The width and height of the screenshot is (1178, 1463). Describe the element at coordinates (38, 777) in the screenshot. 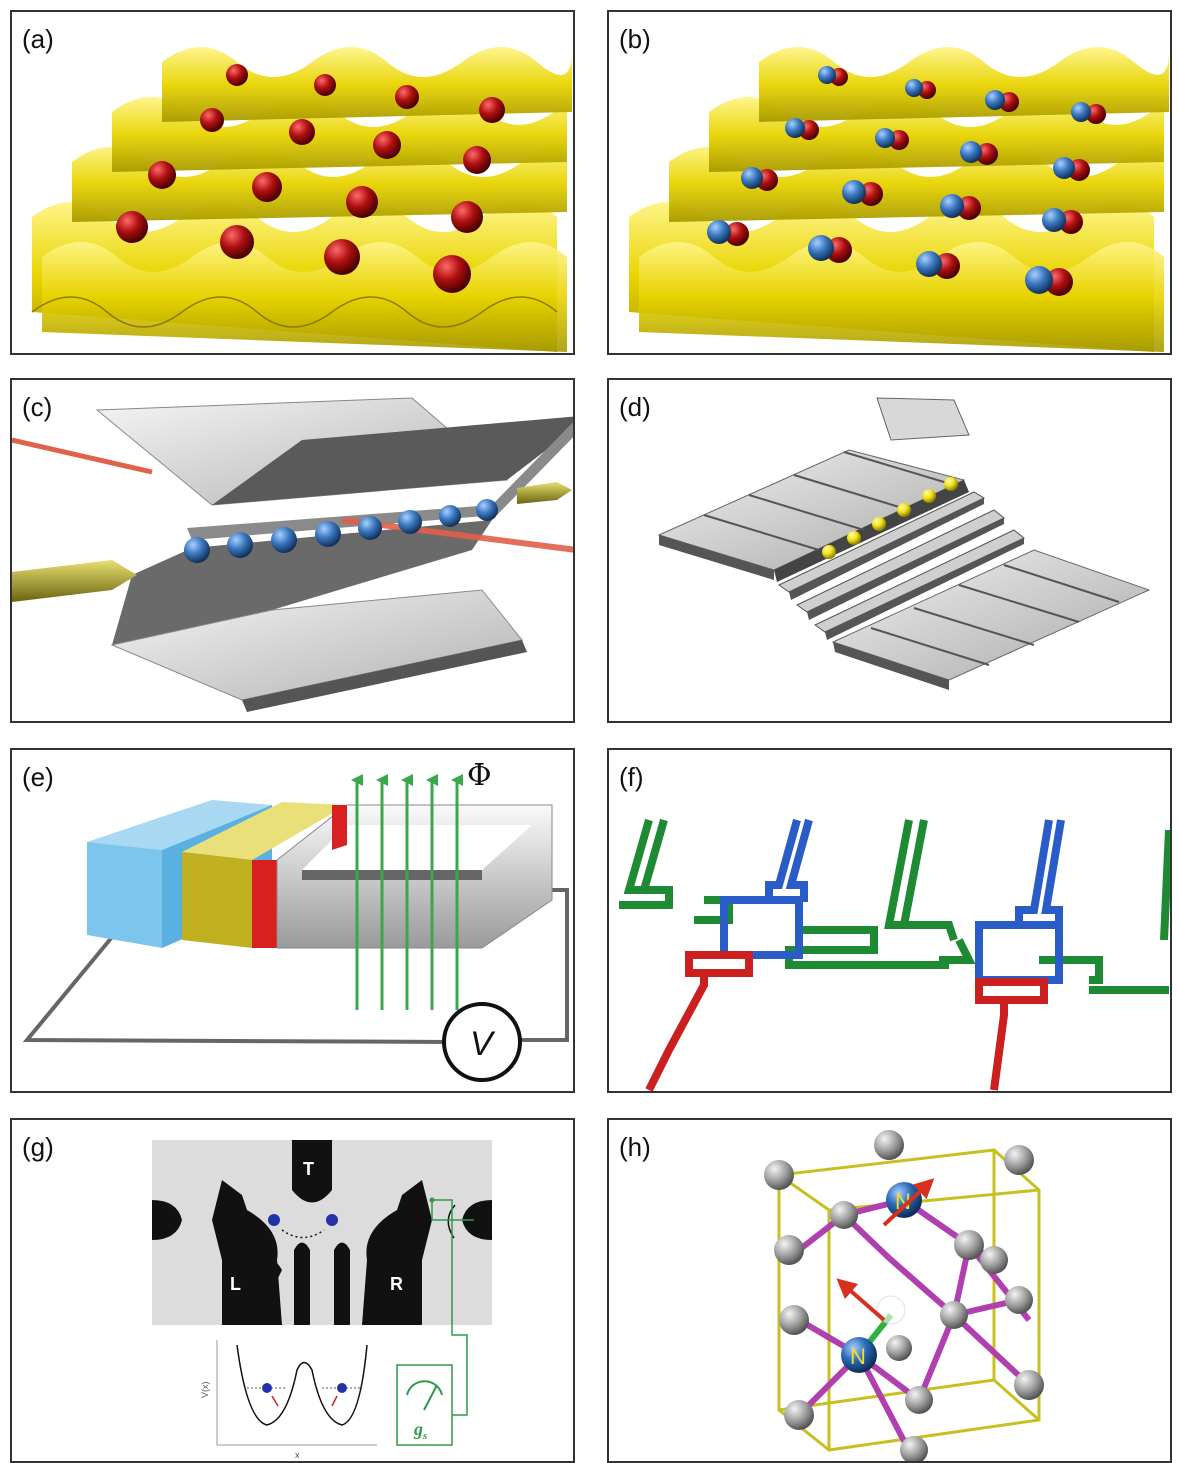

I see `panel-e-label: (e)` at that location.